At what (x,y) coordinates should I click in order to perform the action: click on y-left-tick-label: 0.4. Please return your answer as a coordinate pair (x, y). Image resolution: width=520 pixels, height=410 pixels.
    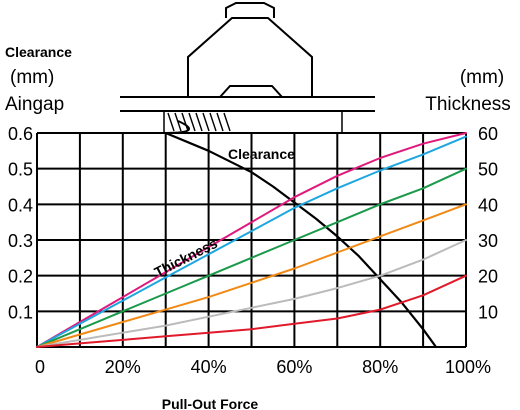
    Looking at the image, I should click on (20, 205).